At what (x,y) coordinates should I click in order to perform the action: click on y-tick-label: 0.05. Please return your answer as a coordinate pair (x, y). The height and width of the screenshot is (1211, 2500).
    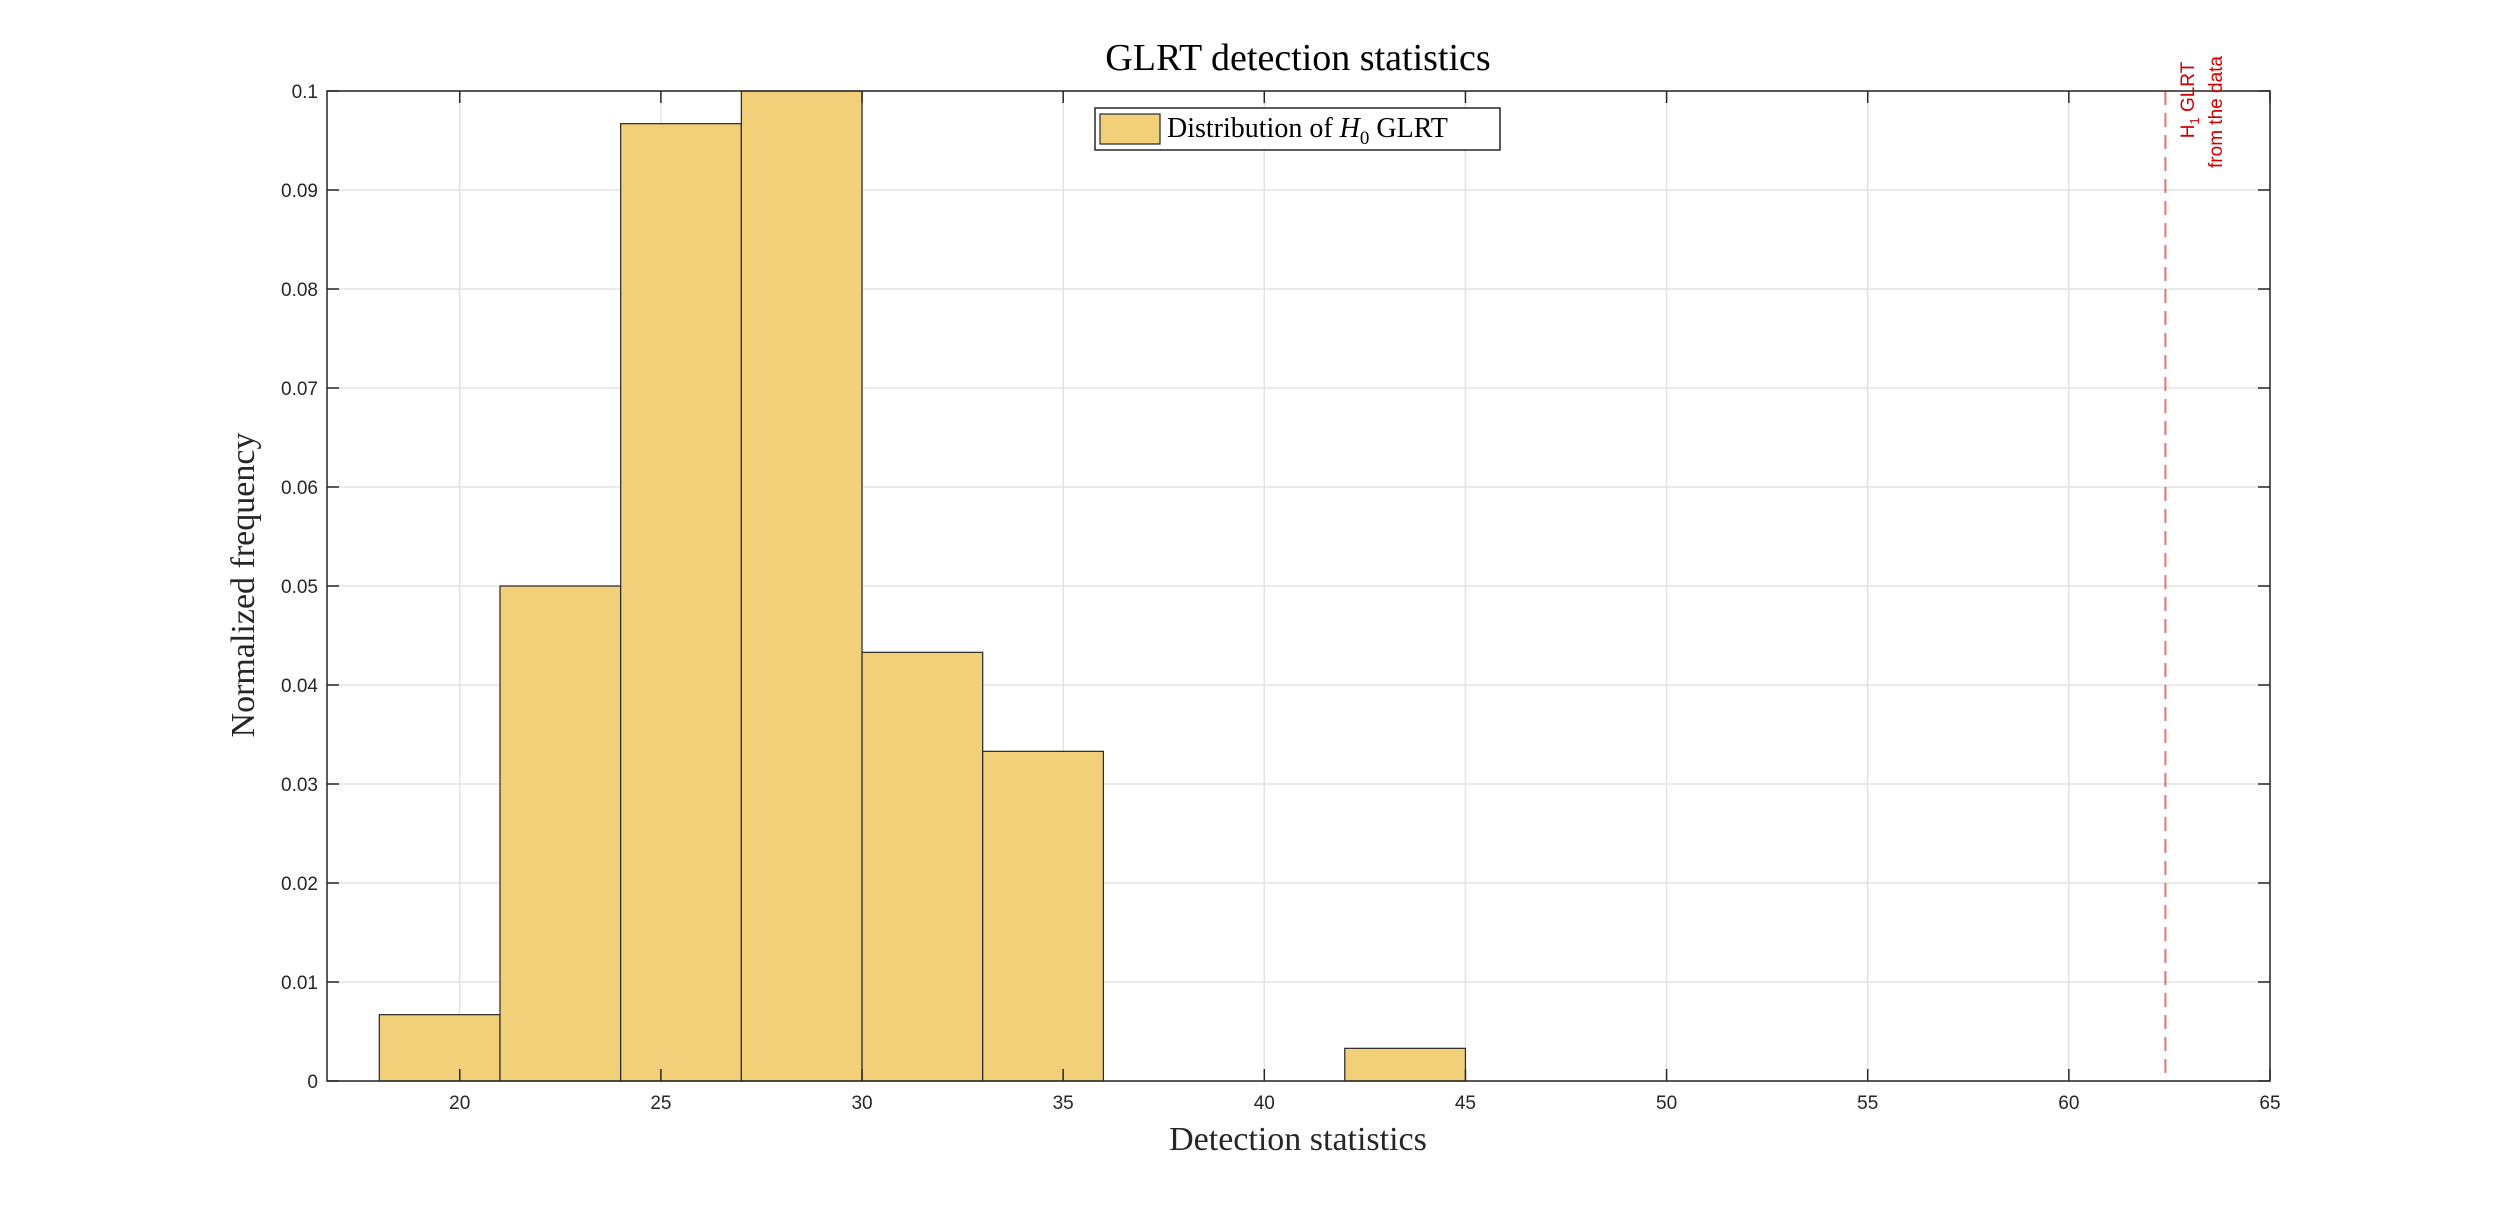
    Looking at the image, I should click on (299, 587).